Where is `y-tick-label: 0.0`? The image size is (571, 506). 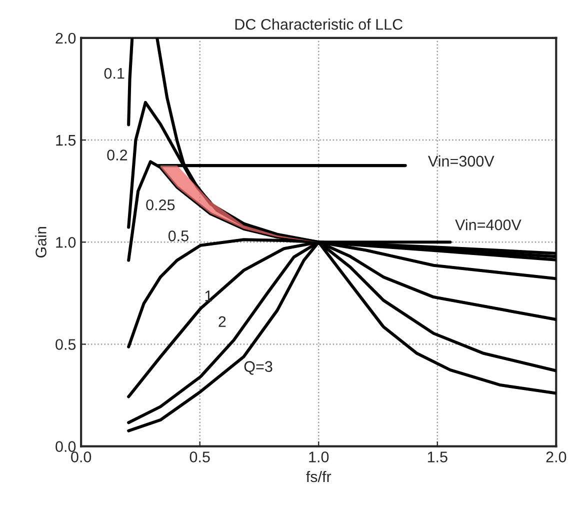 y-tick-label: 0.0 is located at coordinates (66, 446).